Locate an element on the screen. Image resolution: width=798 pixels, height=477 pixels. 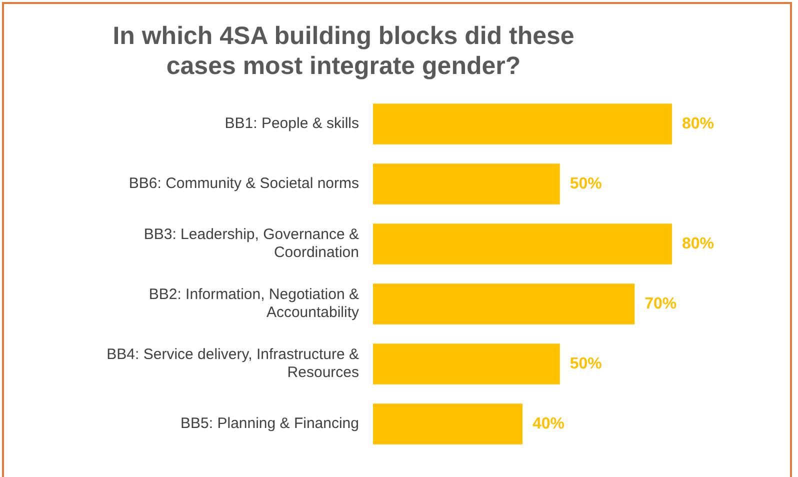
y-tick-label: BB4: Service delivery, Infrastructure & Resources is located at coordinates (232, 364).